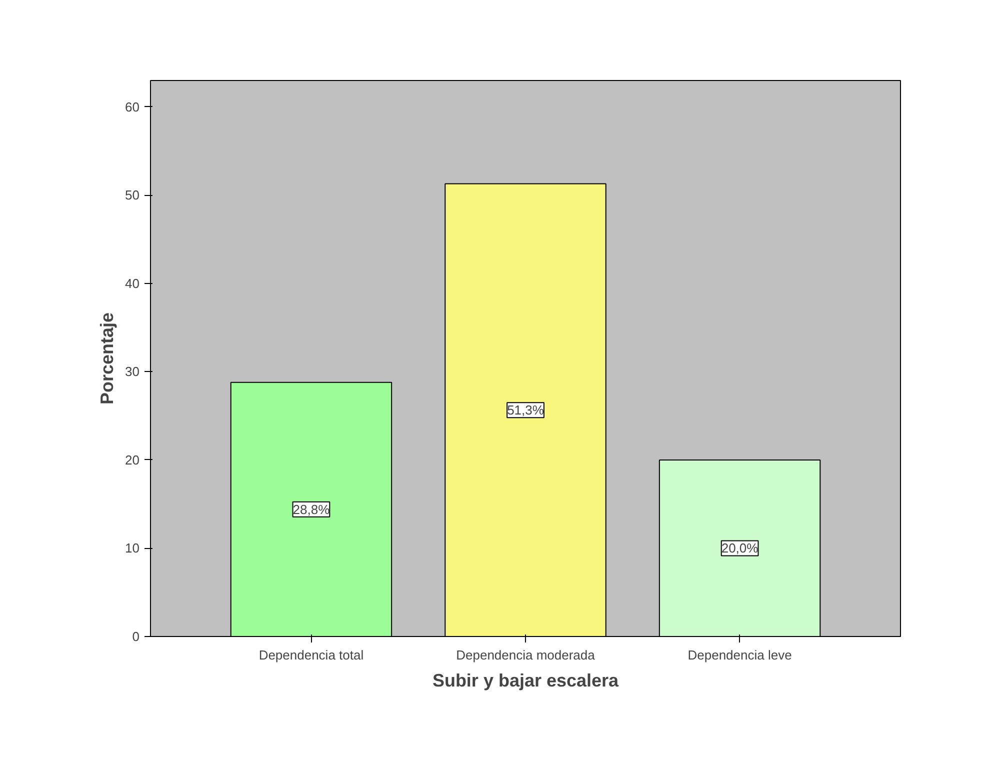 The width and height of the screenshot is (997, 764). Describe the element at coordinates (132, 106) in the screenshot. I see `y-tick-label: 60` at that location.